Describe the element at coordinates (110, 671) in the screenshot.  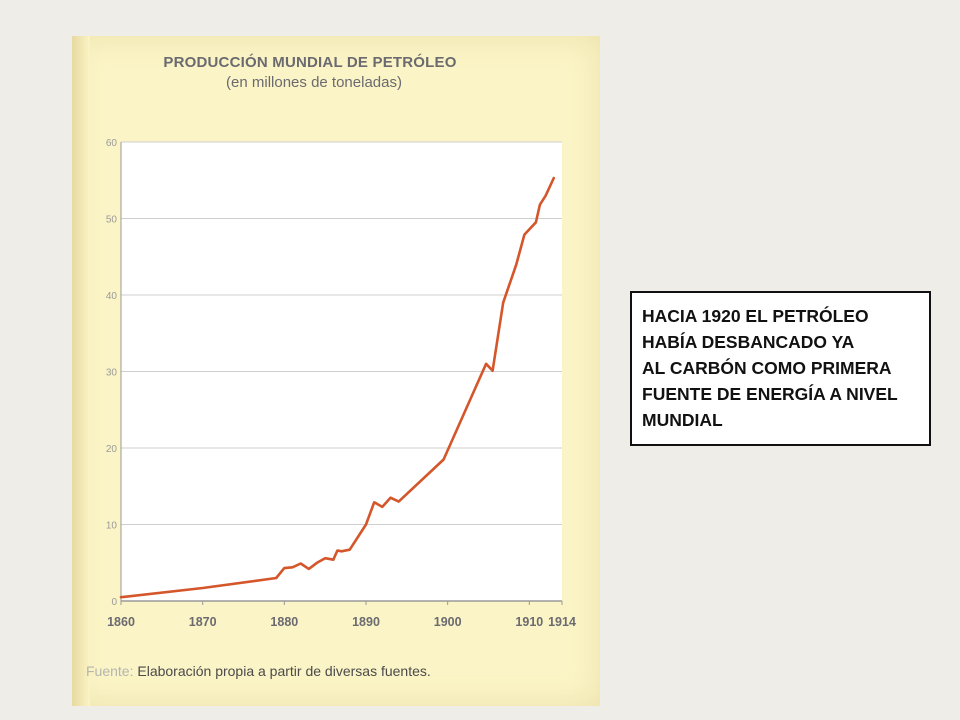
I see `source-label: Fuente:` at that location.